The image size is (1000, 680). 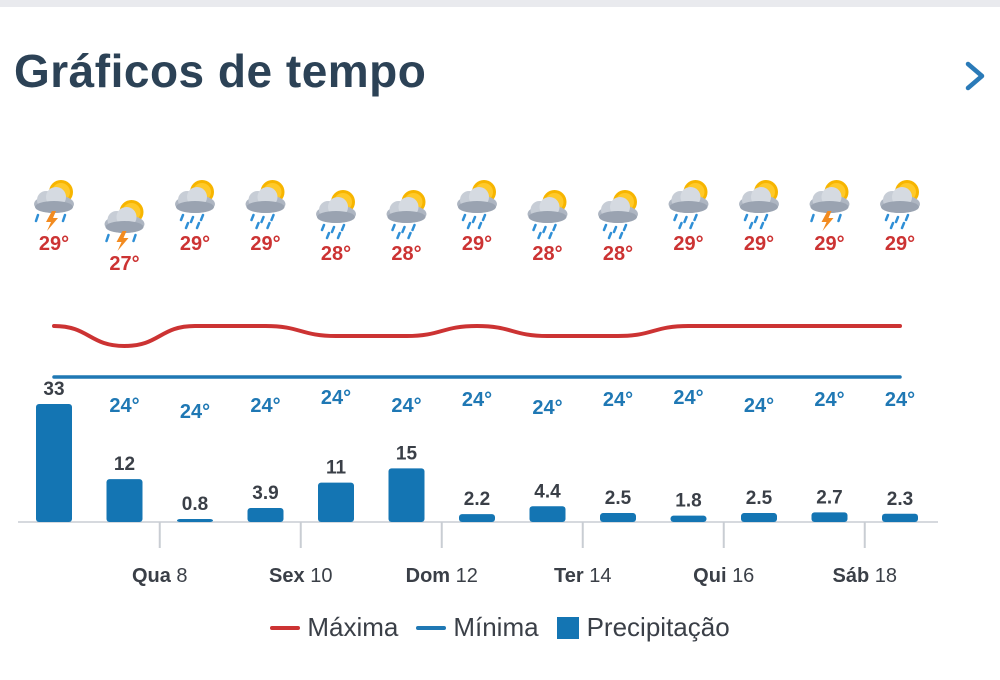 What do you see at coordinates (477, 336) in the screenshot?
I see `max-temp-line` at bounding box center [477, 336].